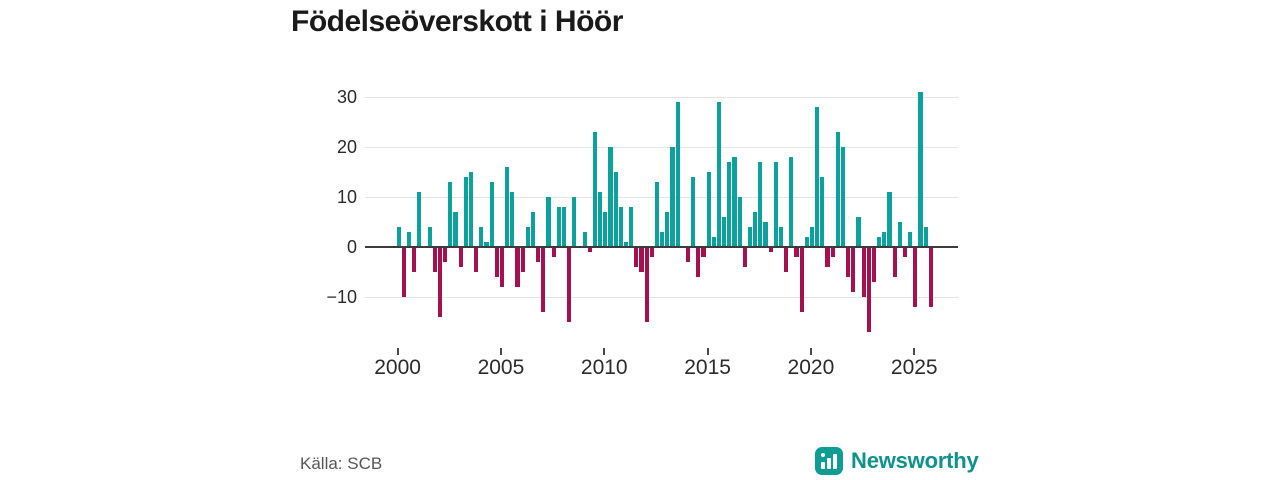 The width and height of the screenshot is (1280, 480). I want to click on bar-2021-q4, so click(848, 262).